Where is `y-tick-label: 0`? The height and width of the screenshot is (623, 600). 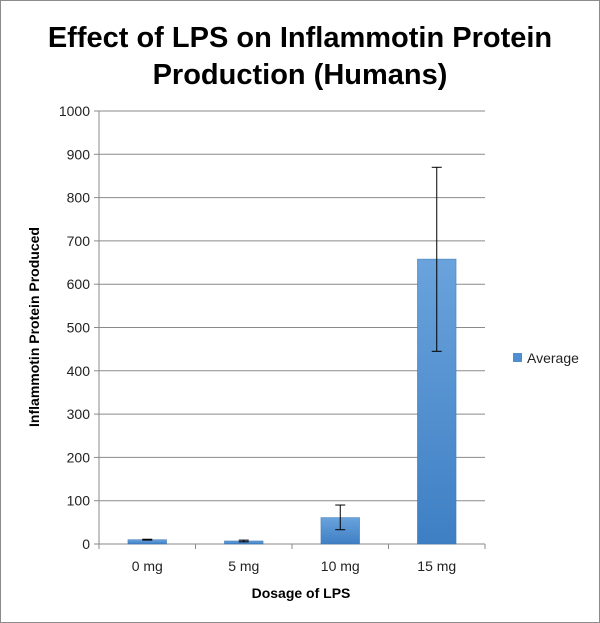
y-tick-label: 0 is located at coordinates (86, 544).